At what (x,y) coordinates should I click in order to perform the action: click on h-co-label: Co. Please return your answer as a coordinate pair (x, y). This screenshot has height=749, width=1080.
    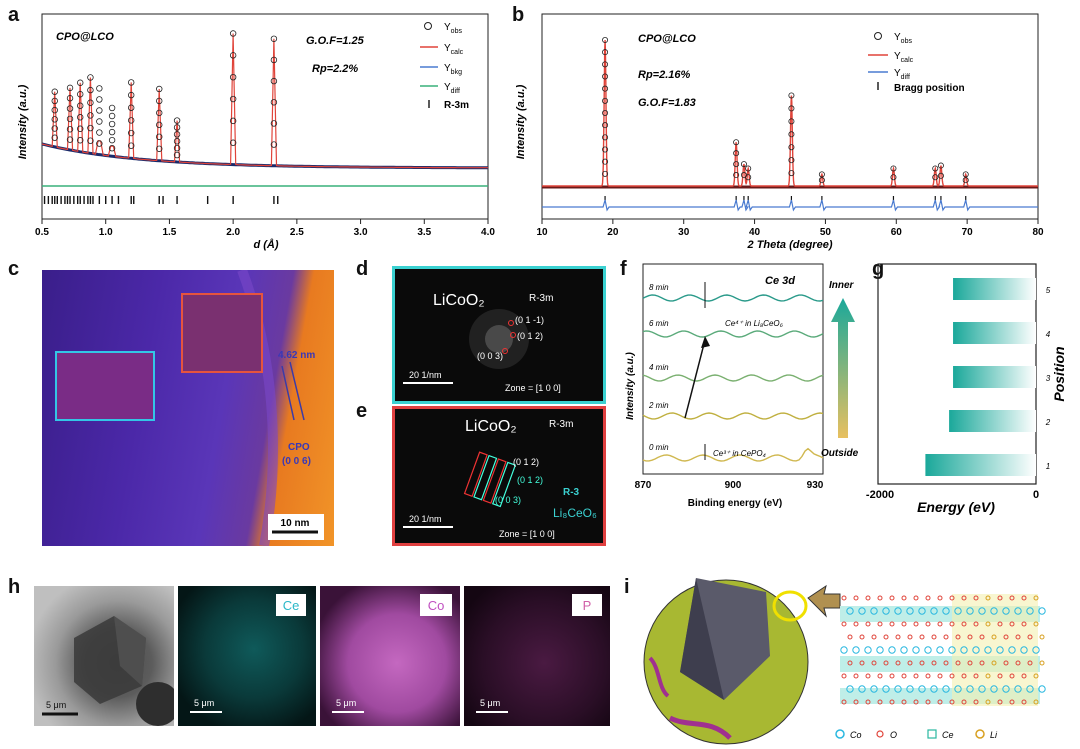
    Looking at the image, I should click on (436, 605).